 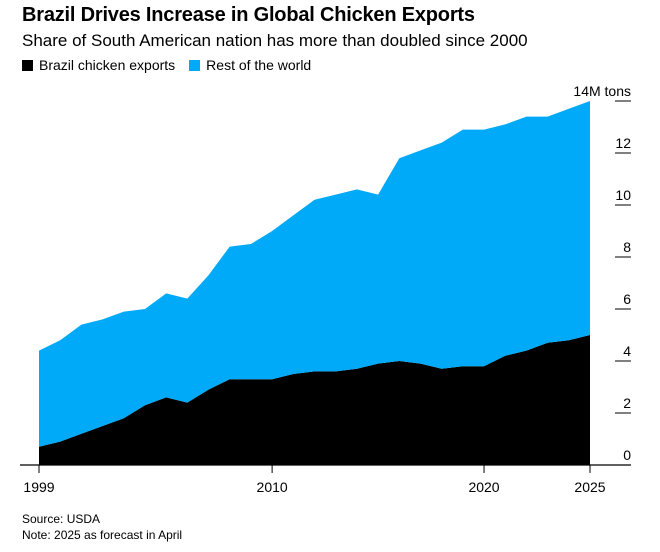 I want to click on legend-item-brazil: Brazil chicken exports, so click(x=98, y=65).